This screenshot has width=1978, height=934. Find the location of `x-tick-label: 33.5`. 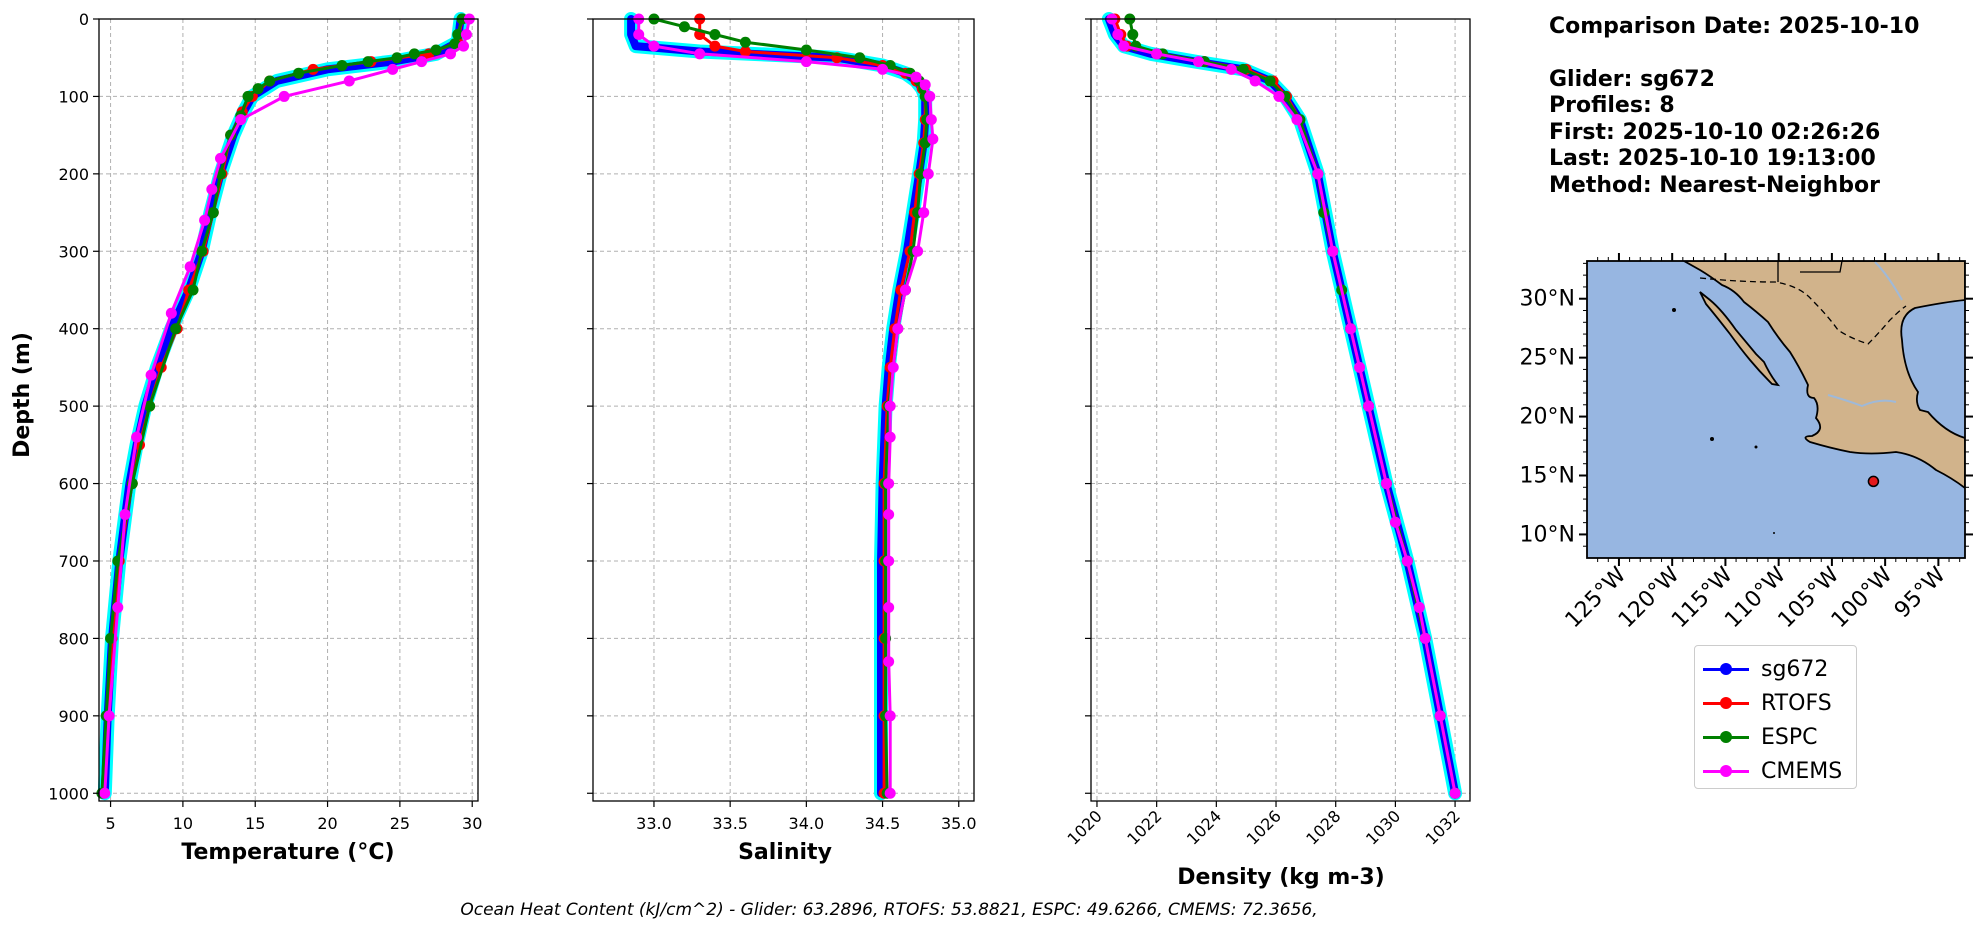

x-tick-label: 33.5 is located at coordinates (730, 823).